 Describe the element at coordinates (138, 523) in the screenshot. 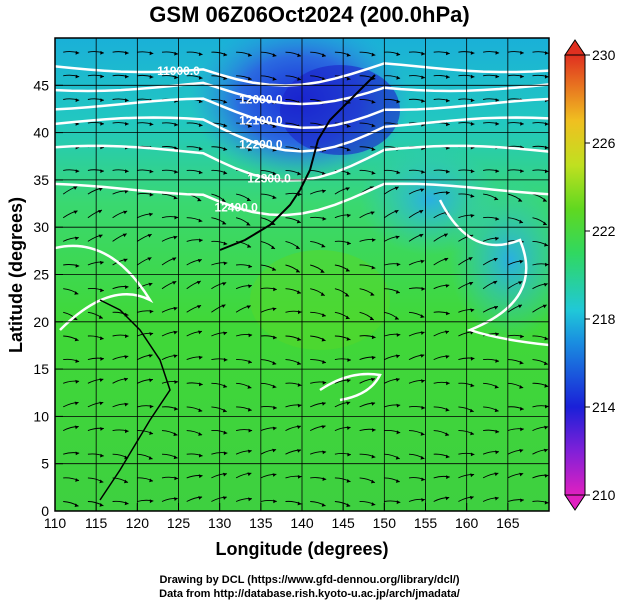

I see `x-tick-label: 120` at that location.